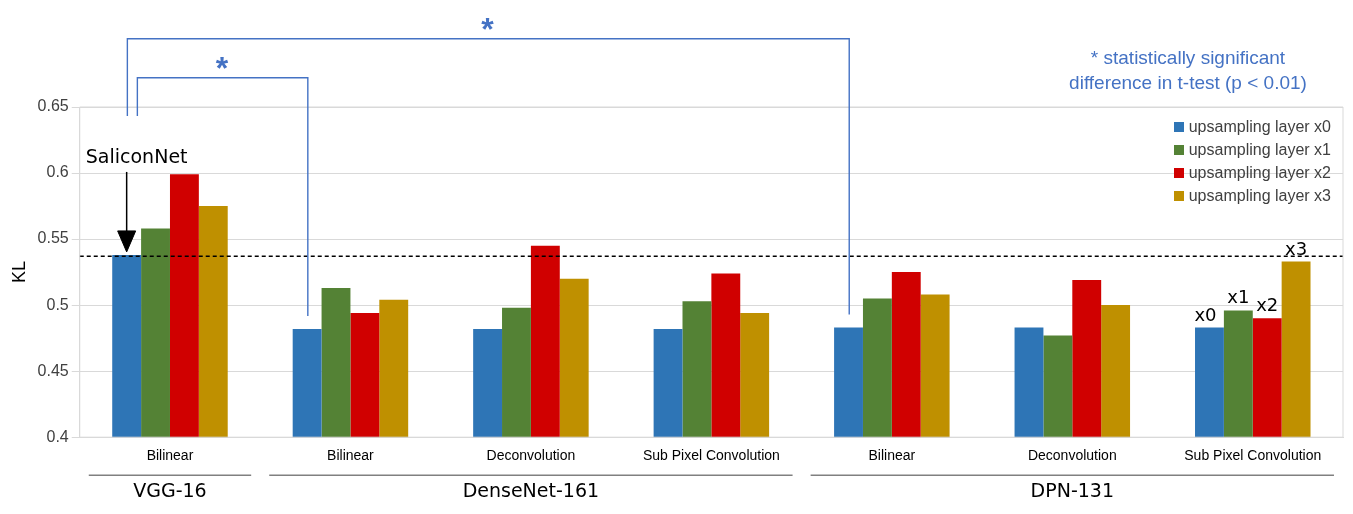  Describe the element at coordinates (1296, 248) in the screenshot. I see `annotation: x3` at that location.